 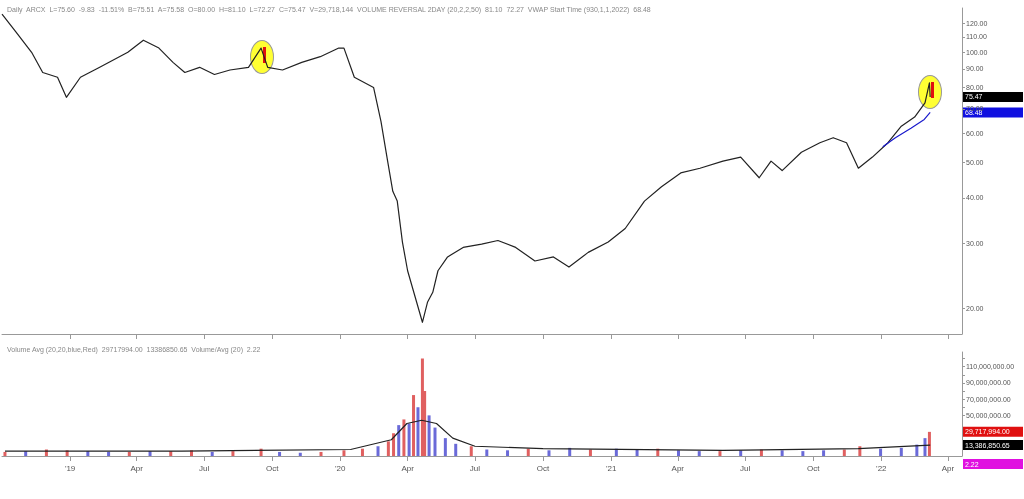 What do you see at coordinates (611, 468) in the screenshot?
I see `x-tick-label: '21` at bounding box center [611, 468].